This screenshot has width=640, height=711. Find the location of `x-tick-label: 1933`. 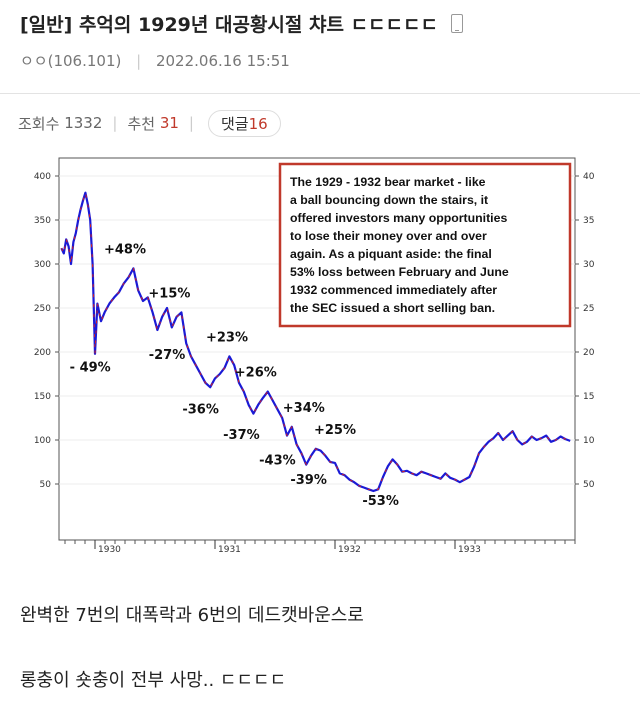

x-tick-label: 1933 is located at coordinates (469, 550).